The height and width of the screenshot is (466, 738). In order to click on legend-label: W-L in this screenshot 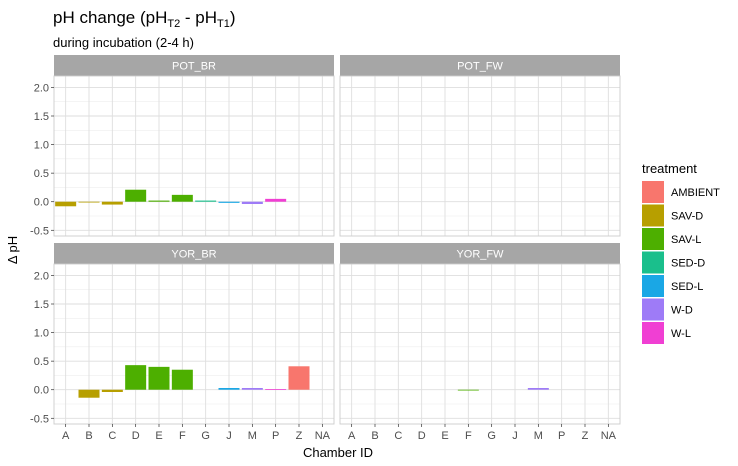, I will do `click(681, 334)`.